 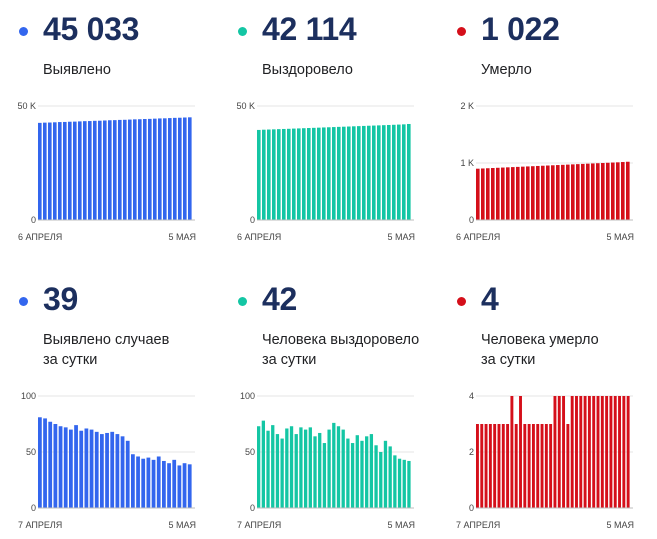 I want to click on y-tick-label: 100, so click(x=28, y=396).